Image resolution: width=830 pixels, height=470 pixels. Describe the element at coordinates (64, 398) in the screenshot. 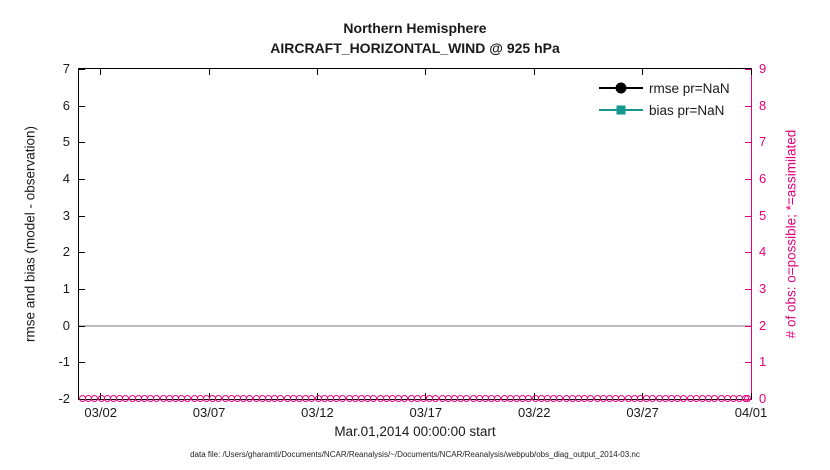

I see `y-left-tick-label: -2` at that location.